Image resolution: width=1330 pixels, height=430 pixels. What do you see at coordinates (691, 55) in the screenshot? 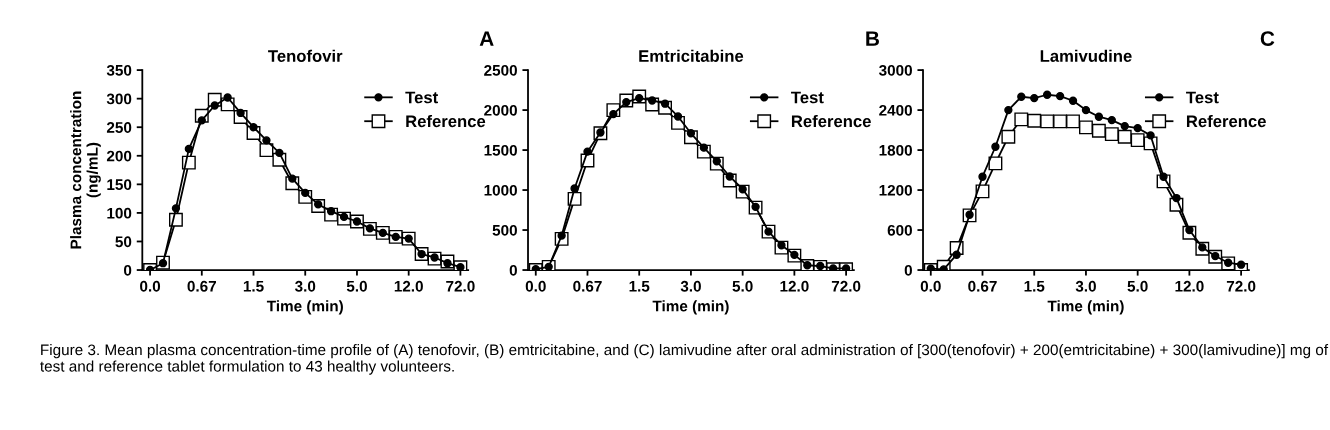
I see `chart-title: Emtricitabine` at bounding box center [691, 55].